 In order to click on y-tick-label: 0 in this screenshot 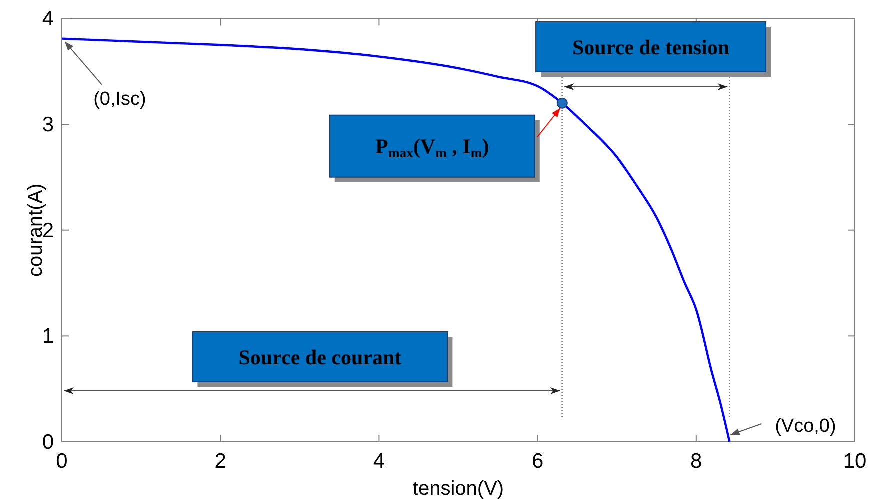, I will do `click(48, 442)`.